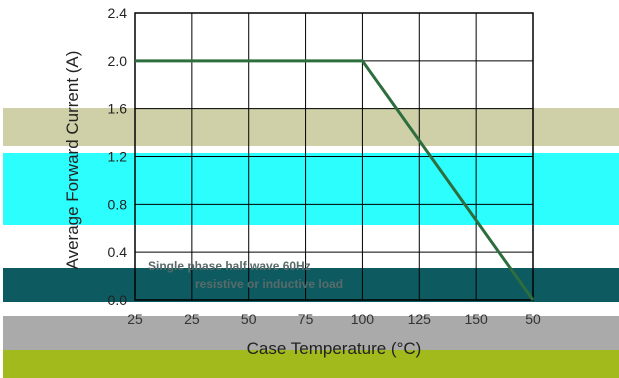  Describe the element at coordinates (118, 204) in the screenshot. I see `y-tick-label: 0.8` at that location.